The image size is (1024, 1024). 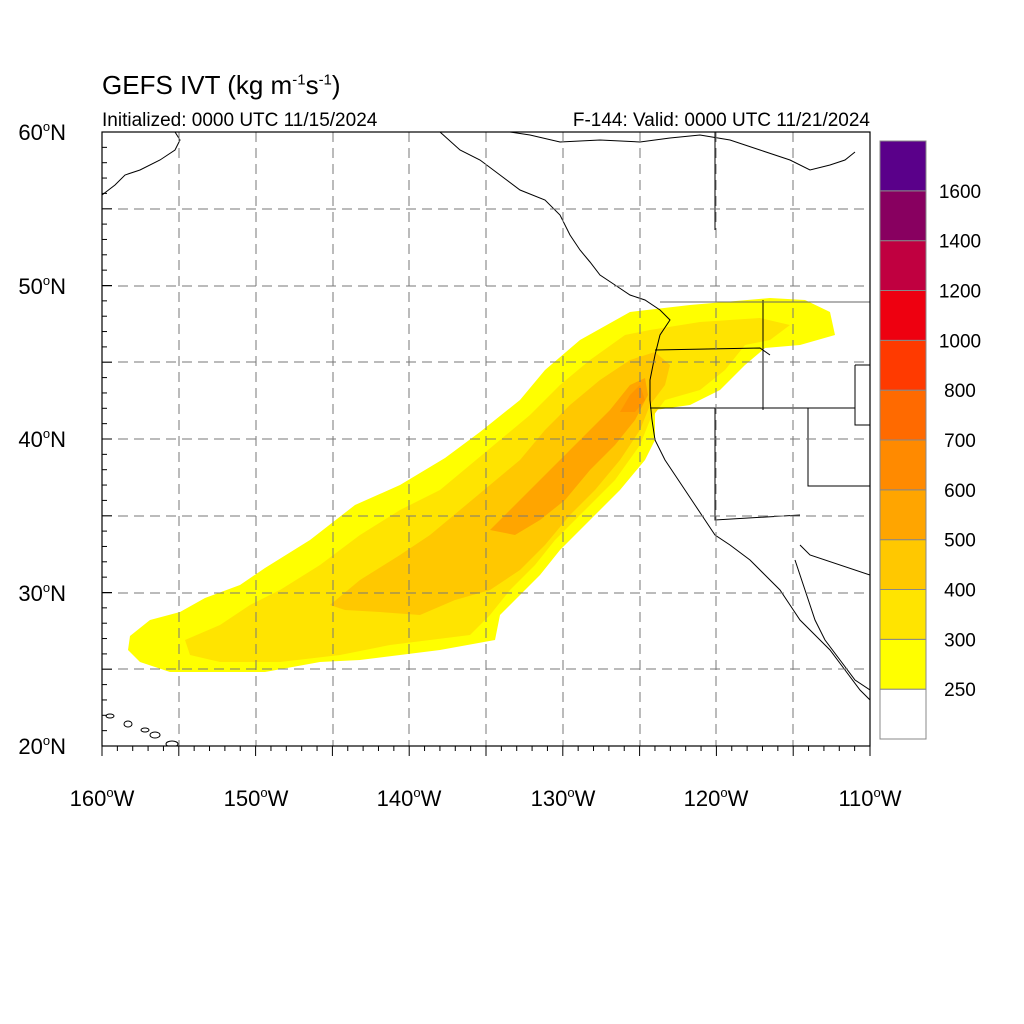 I want to click on lon-label-150: 150oW, so click(x=256, y=798).